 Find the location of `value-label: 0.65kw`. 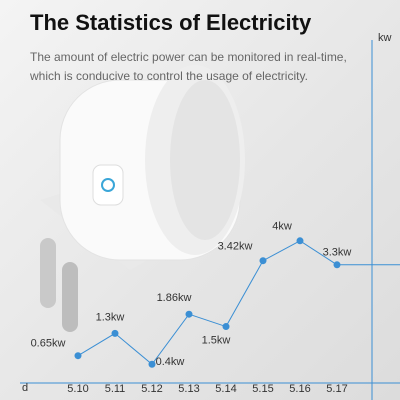

value-label: 0.65kw is located at coordinates (48, 344).